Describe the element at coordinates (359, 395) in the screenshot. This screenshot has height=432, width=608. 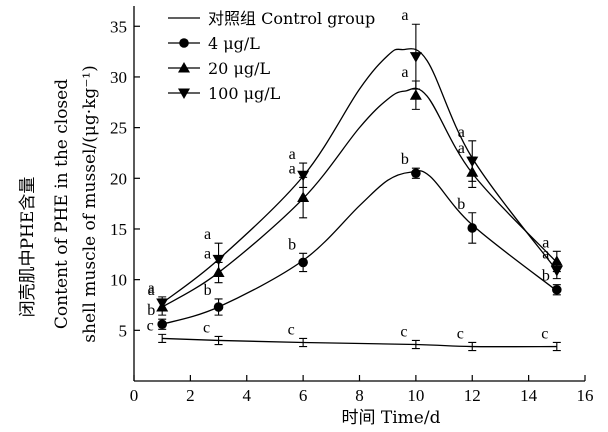
I see `x-tick-label: 8` at that location.